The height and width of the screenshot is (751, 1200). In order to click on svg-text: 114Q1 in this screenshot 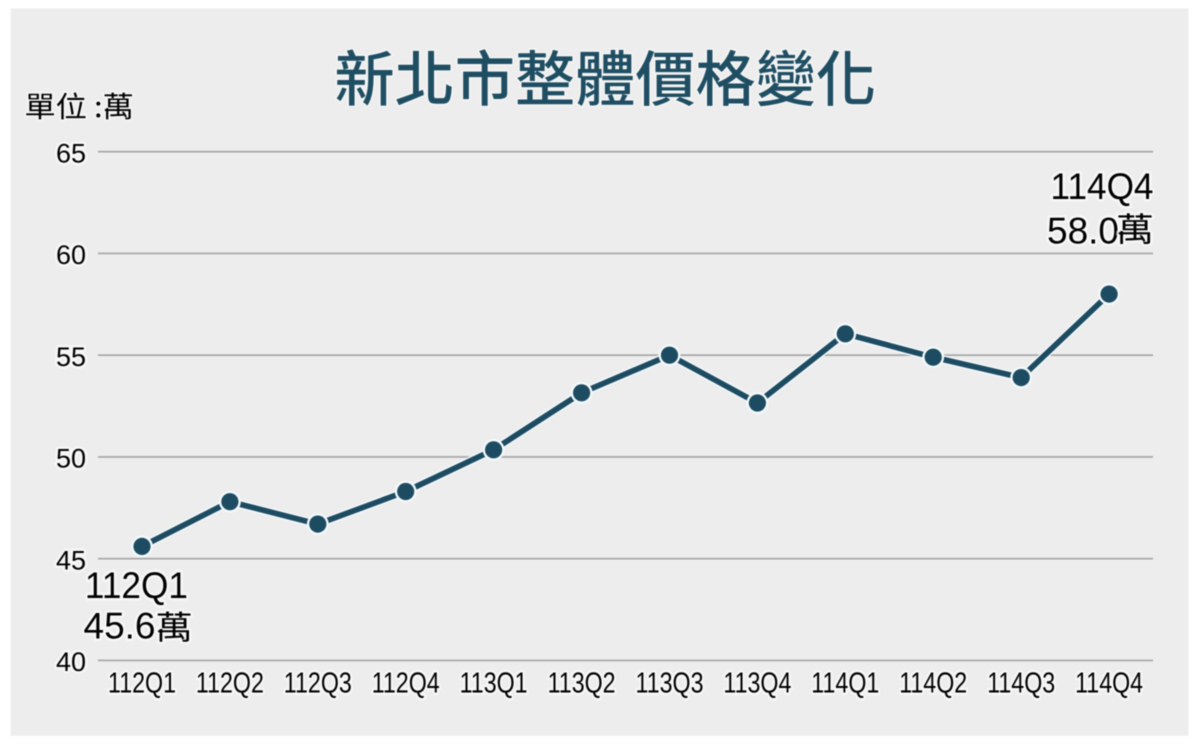, I will do `click(845, 684)`.